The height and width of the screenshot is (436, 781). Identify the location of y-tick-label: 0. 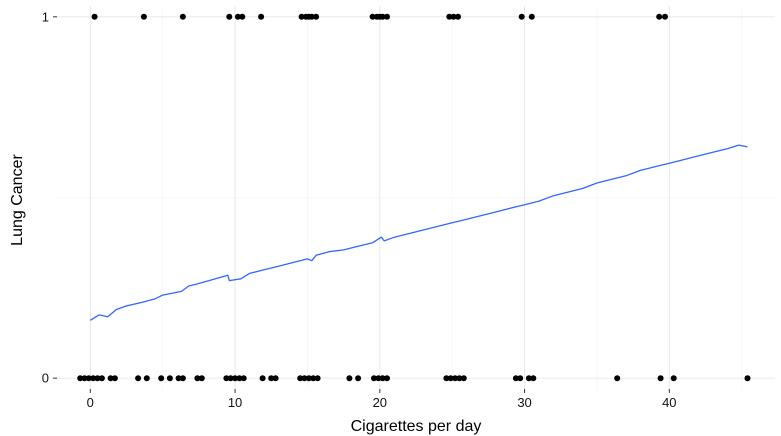
(45, 378).